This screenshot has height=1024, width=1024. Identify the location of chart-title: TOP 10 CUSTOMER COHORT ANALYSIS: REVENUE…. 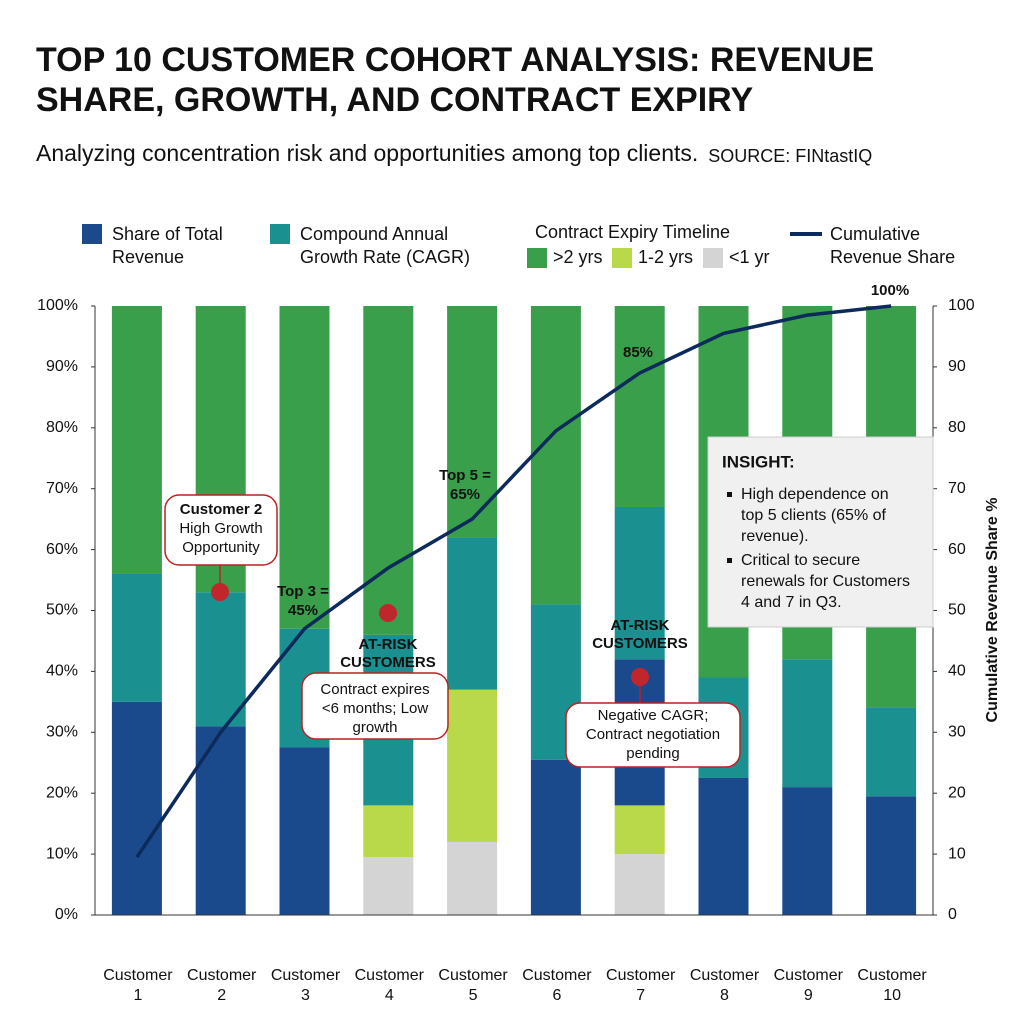
(455, 80).